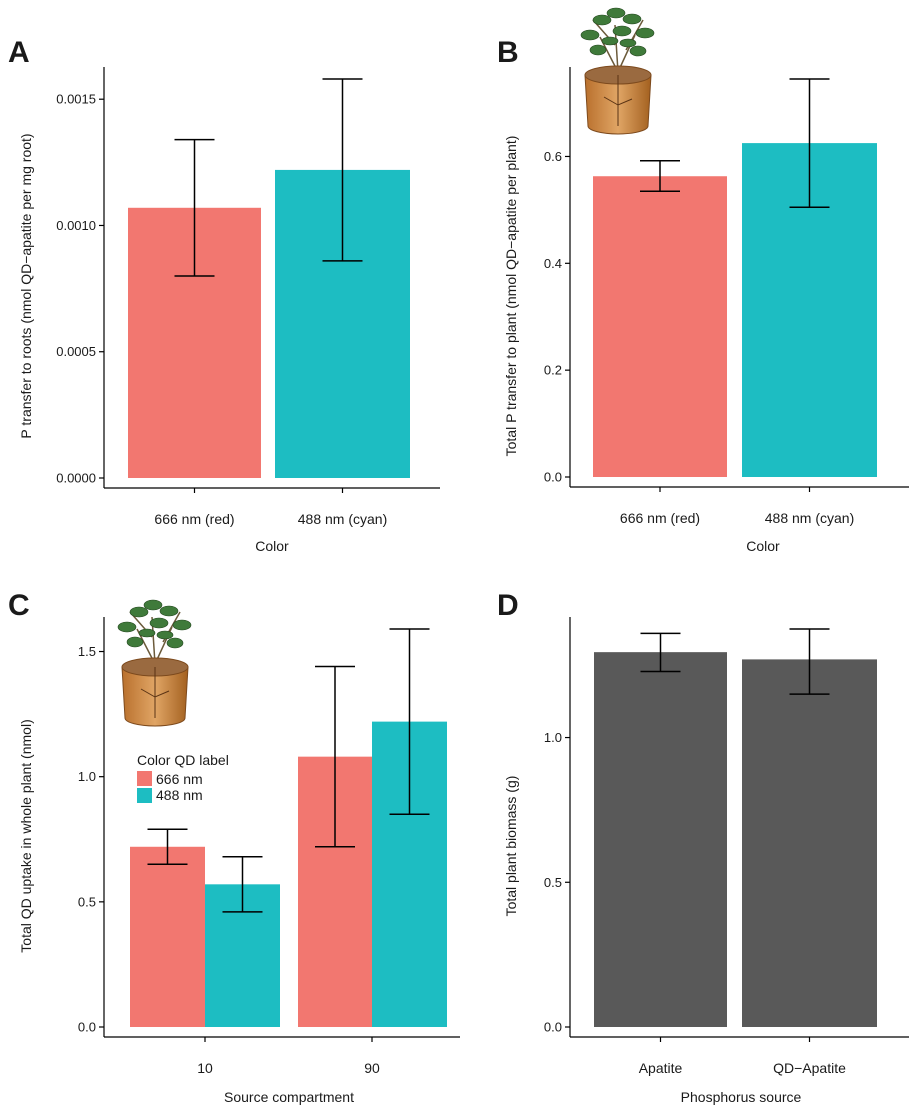 This screenshot has width=909, height=1106. Describe the element at coordinates (26, 835) in the screenshot. I see `y-axis-title-c: Total QD uptake in whole plant (nmol)` at that location.